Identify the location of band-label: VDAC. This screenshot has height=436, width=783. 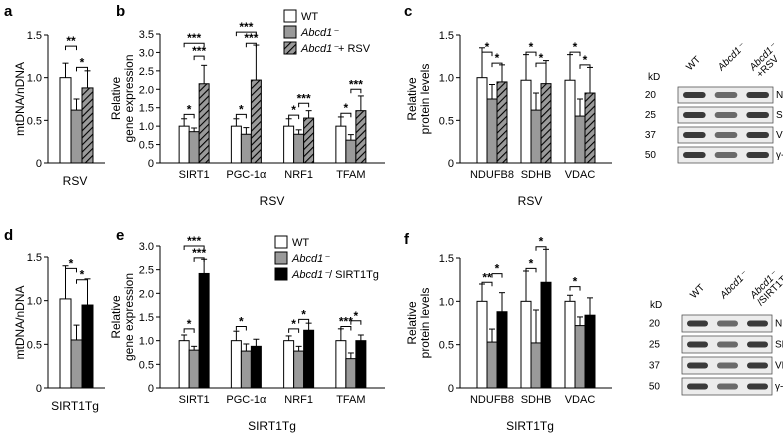
(779, 135).